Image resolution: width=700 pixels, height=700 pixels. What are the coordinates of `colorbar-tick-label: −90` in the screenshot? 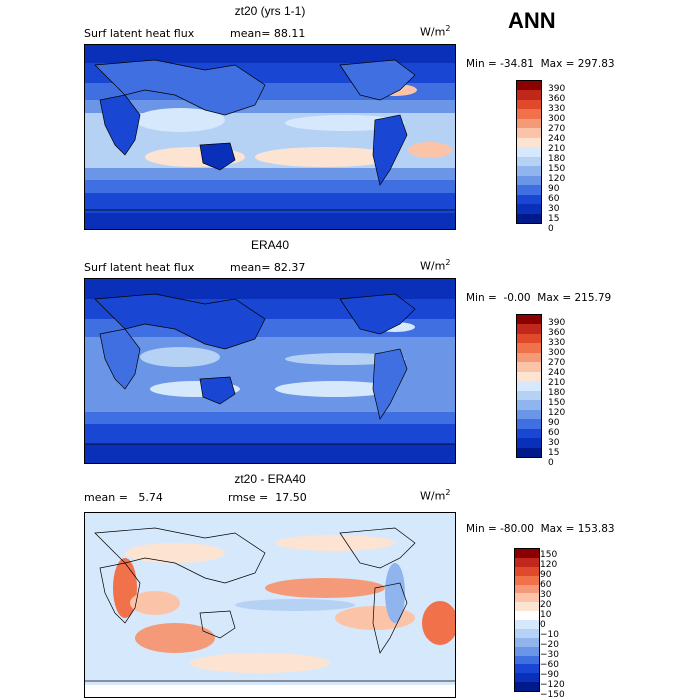 It's located at (549, 675).